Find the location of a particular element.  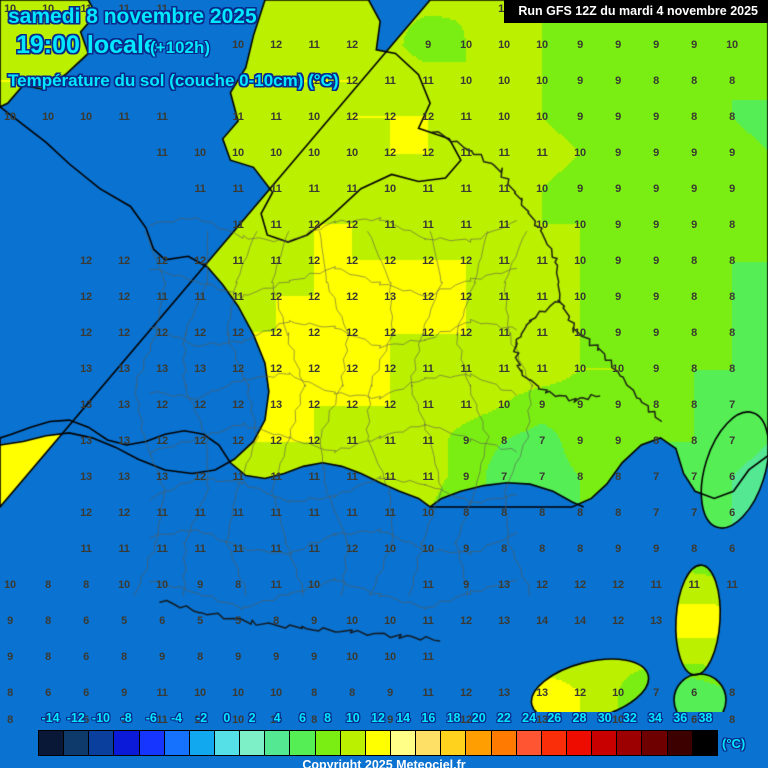

scale-tick-label: 22 is located at coordinates (503, 718).